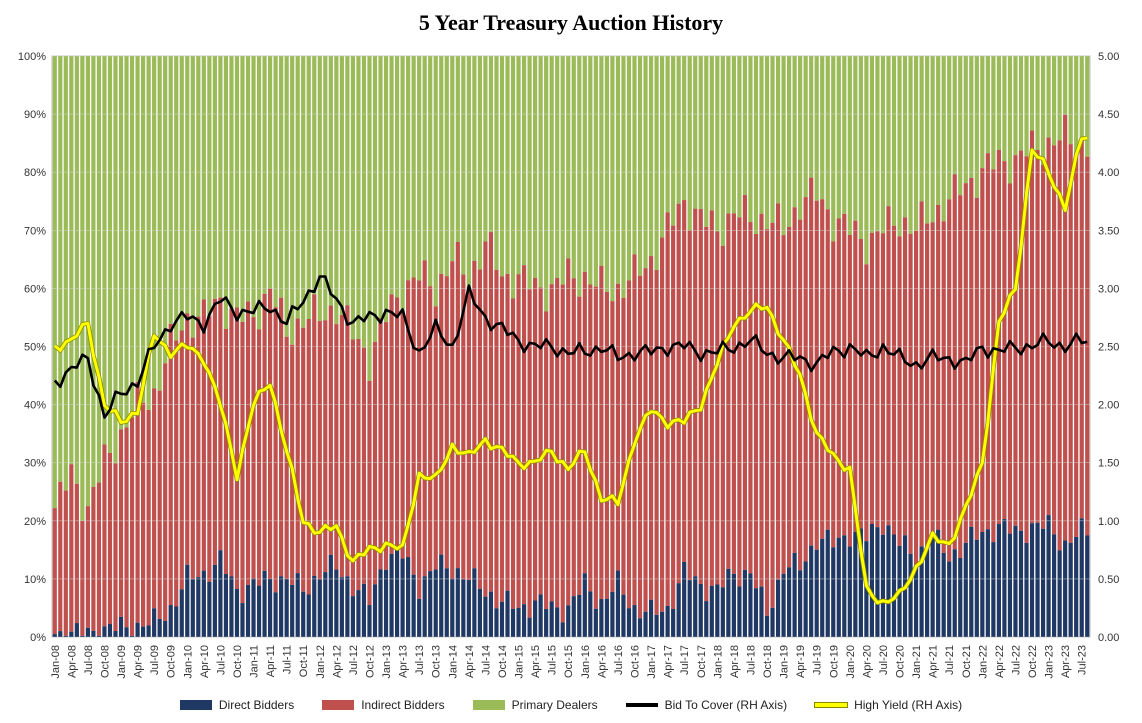 This screenshot has height=723, width=1142. I want to click on x-axis-tick-label: Apr-14, so click(470, 661).